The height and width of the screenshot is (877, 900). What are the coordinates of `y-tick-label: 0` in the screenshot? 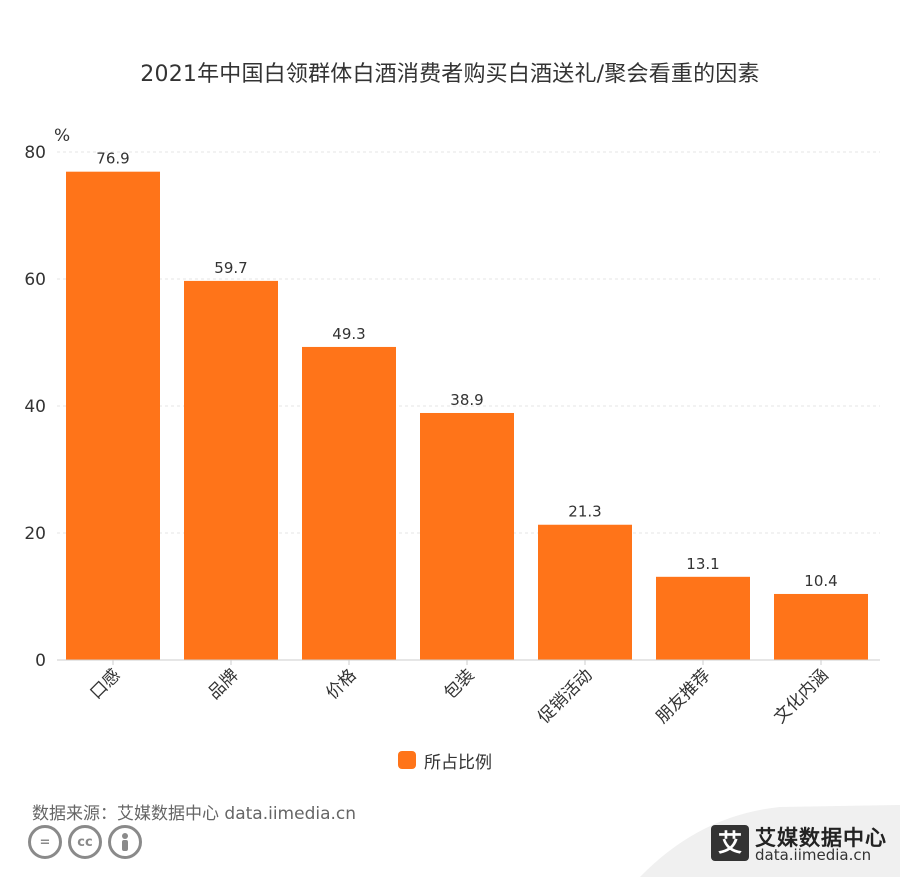 It's located at (40, 661).